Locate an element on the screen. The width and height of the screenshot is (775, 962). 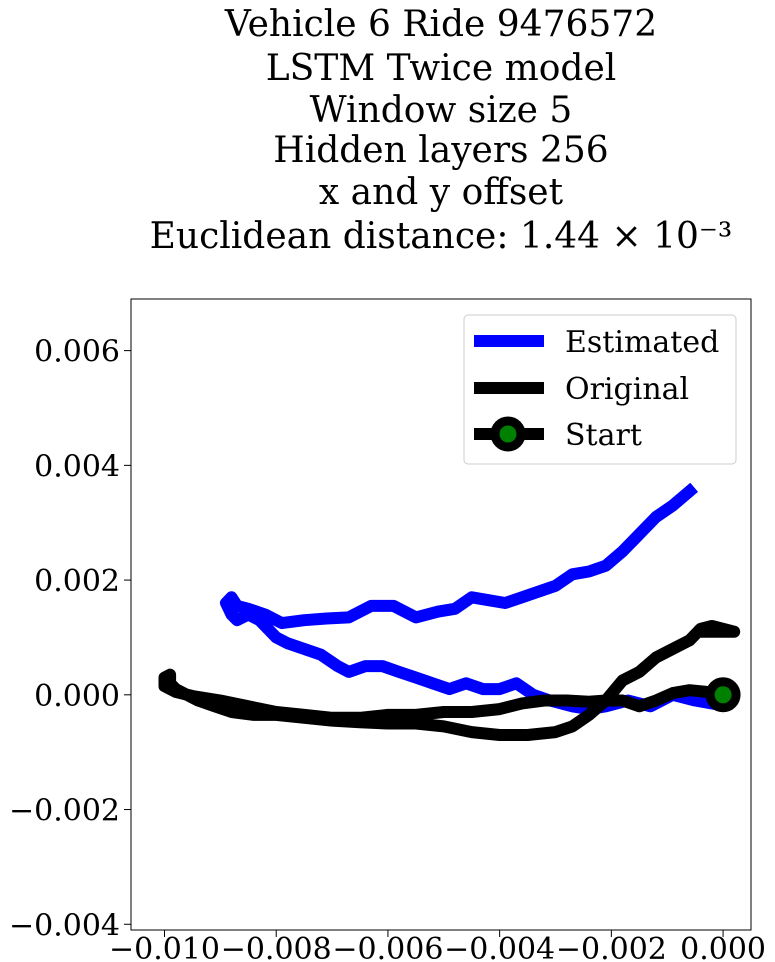
title-line-6: Euclidean distance: 1.44 × 10⁻³ is located at coordinates (441, 236).